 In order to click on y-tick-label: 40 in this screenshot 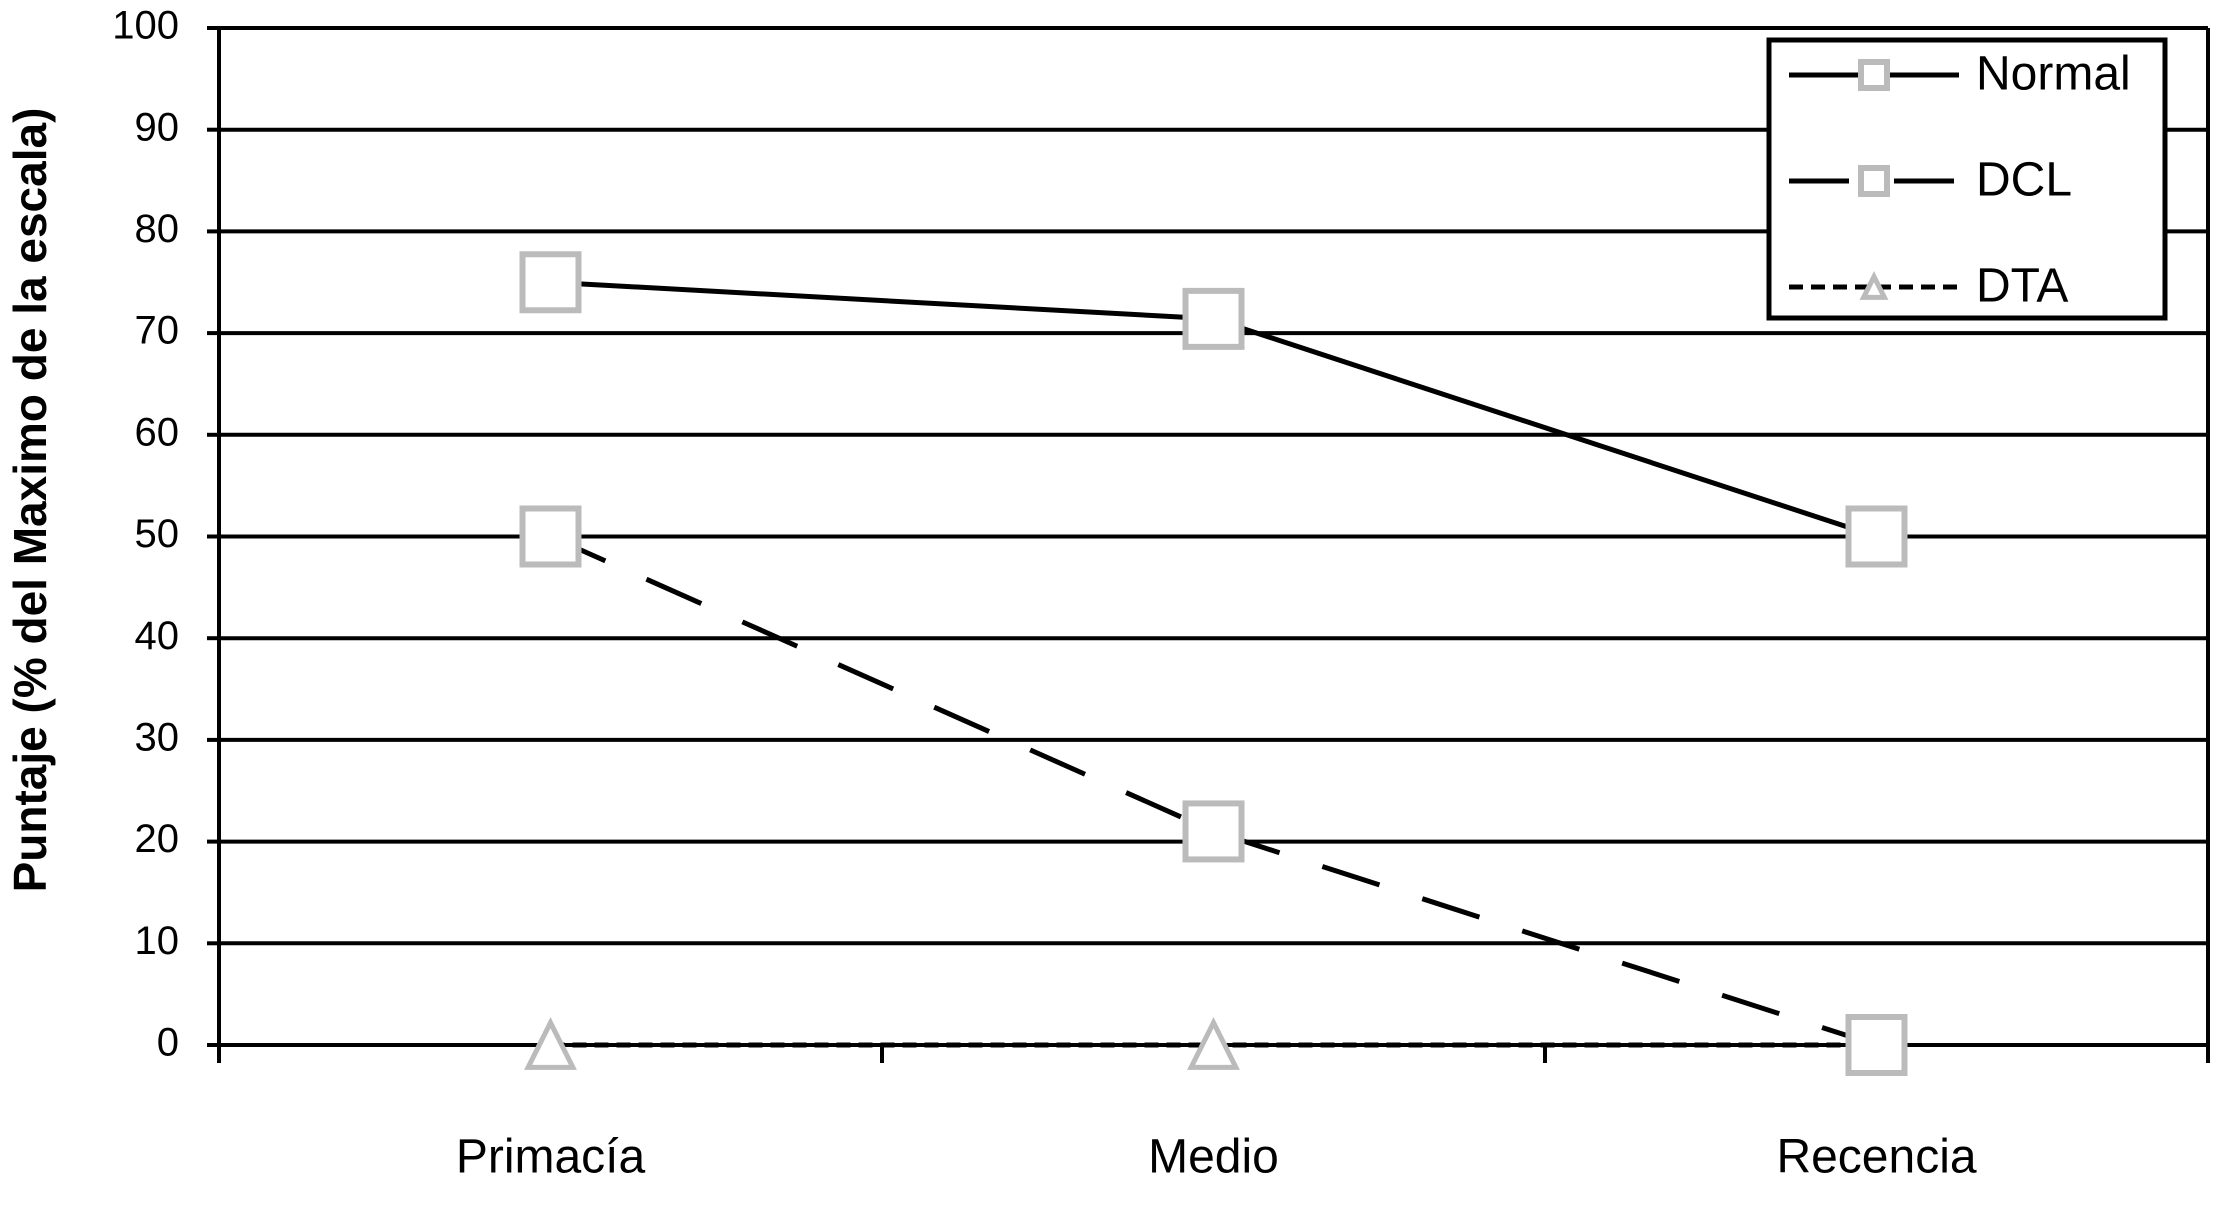, I will do `click(157, 636)`.